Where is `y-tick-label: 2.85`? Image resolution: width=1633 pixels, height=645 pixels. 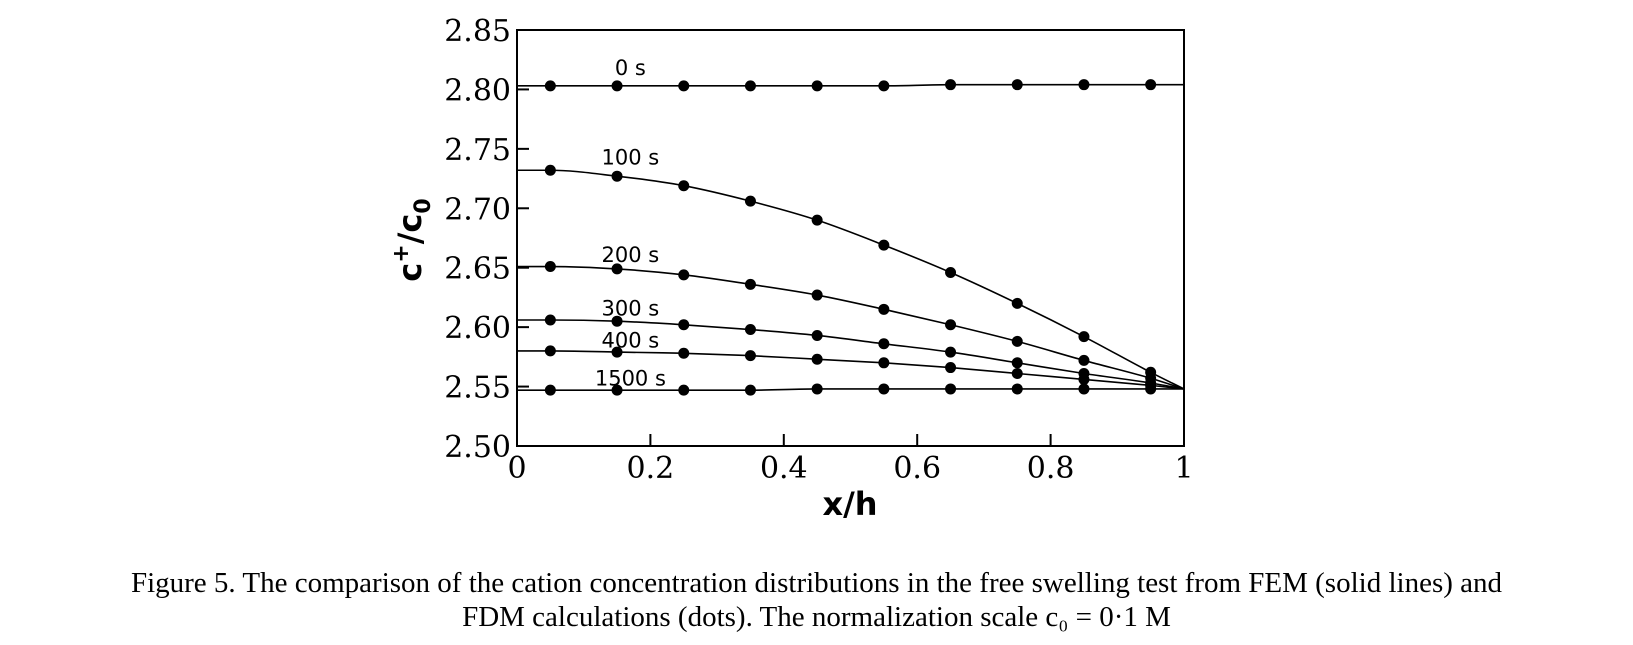
y-tick-label: 2.85 is located at coordinates (477, 31).